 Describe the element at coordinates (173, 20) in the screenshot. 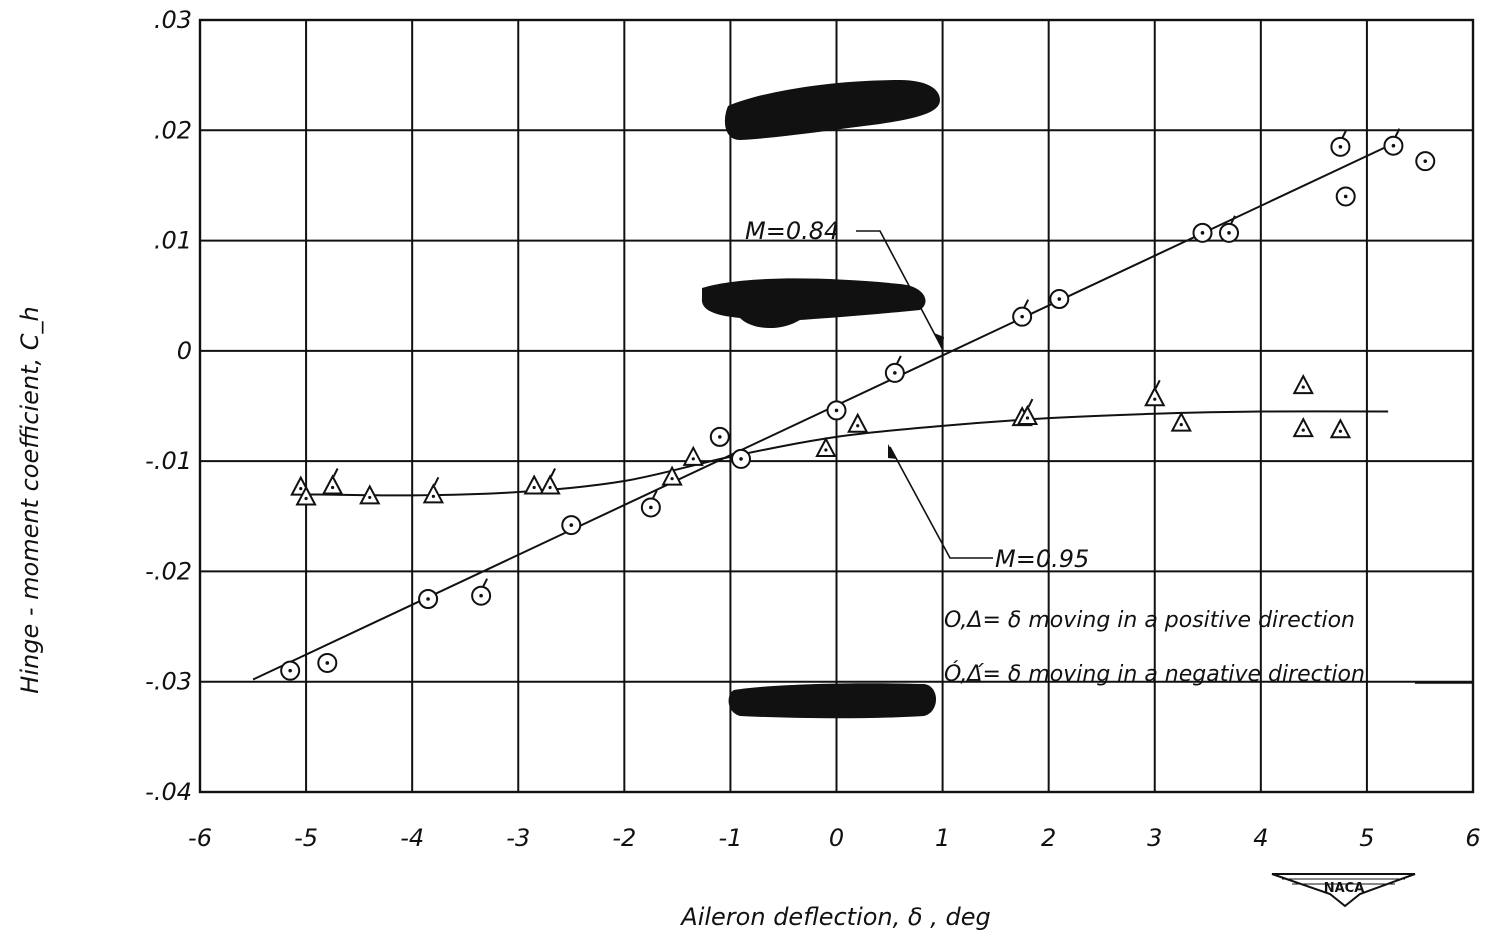

I see `y-tick-label: .03` at that location.